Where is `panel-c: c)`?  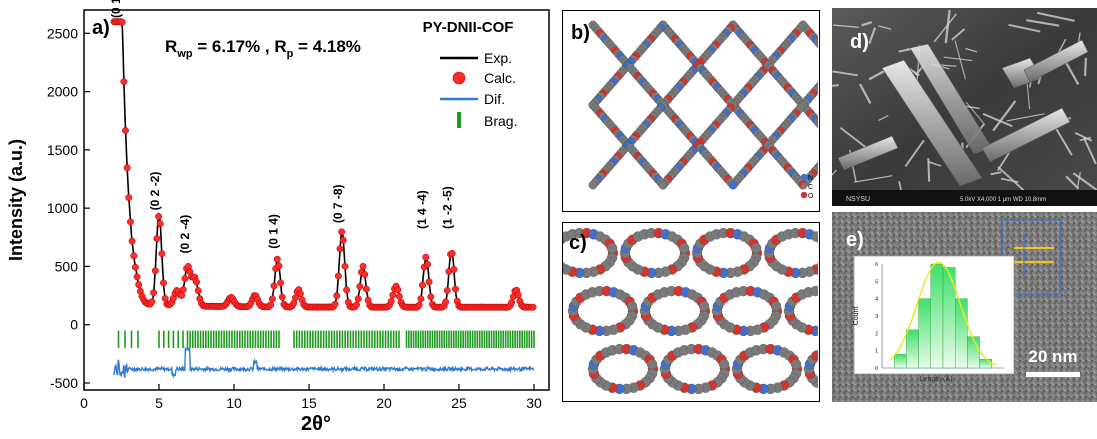 panel-c: c) is located at coordinates (691, 312).